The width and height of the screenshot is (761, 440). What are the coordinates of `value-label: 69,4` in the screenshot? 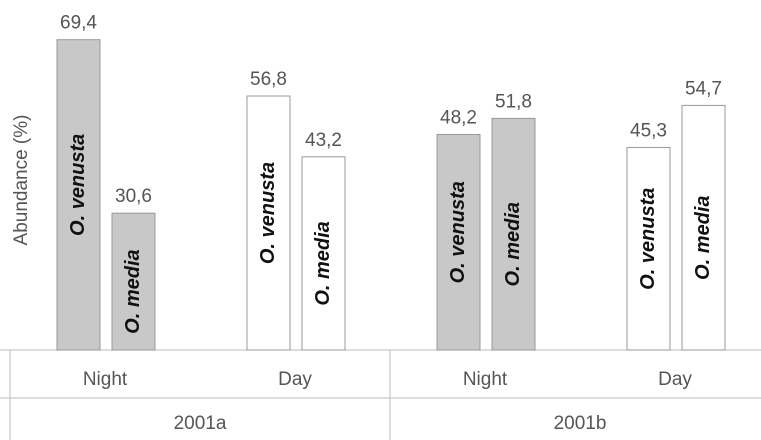 It's located at (78, 23).